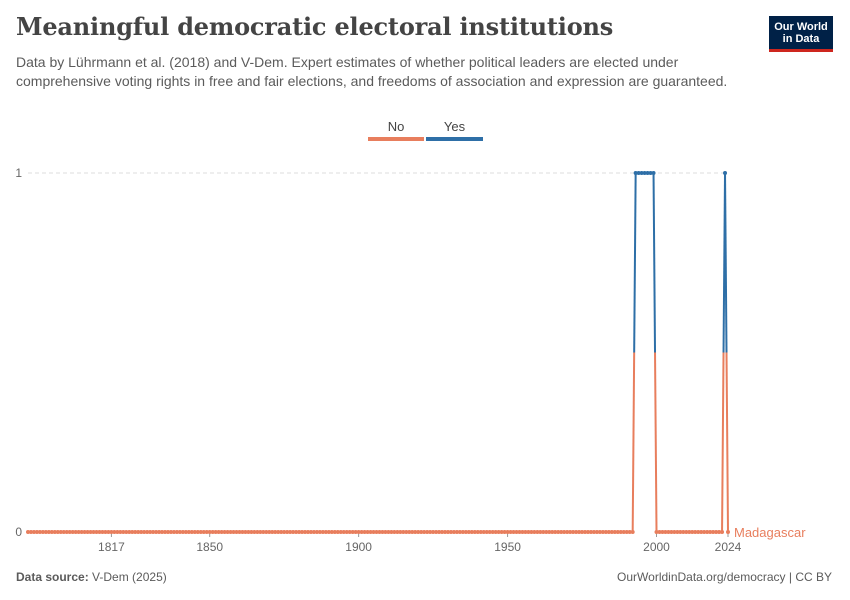  What do you see at coordinates (396, 139) in the screenshot?
I see `legend-swatch-no` at bounding box center [396, 139].